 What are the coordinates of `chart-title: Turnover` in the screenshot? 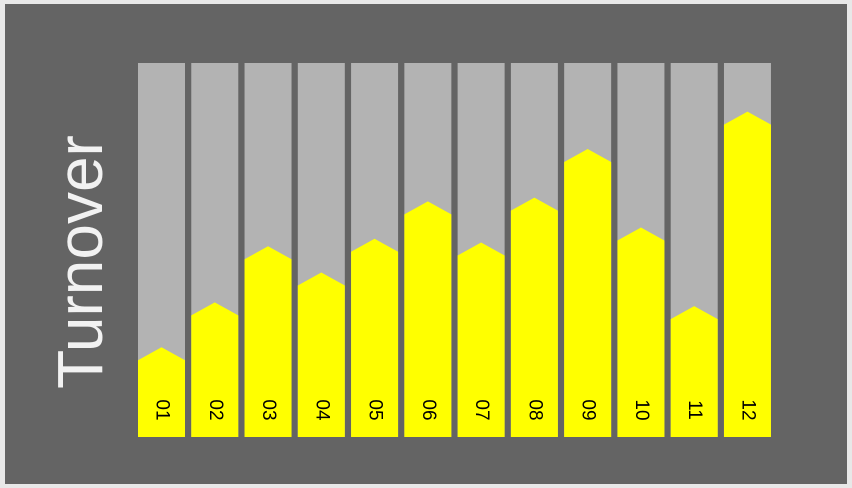 It's located at (80, 262).